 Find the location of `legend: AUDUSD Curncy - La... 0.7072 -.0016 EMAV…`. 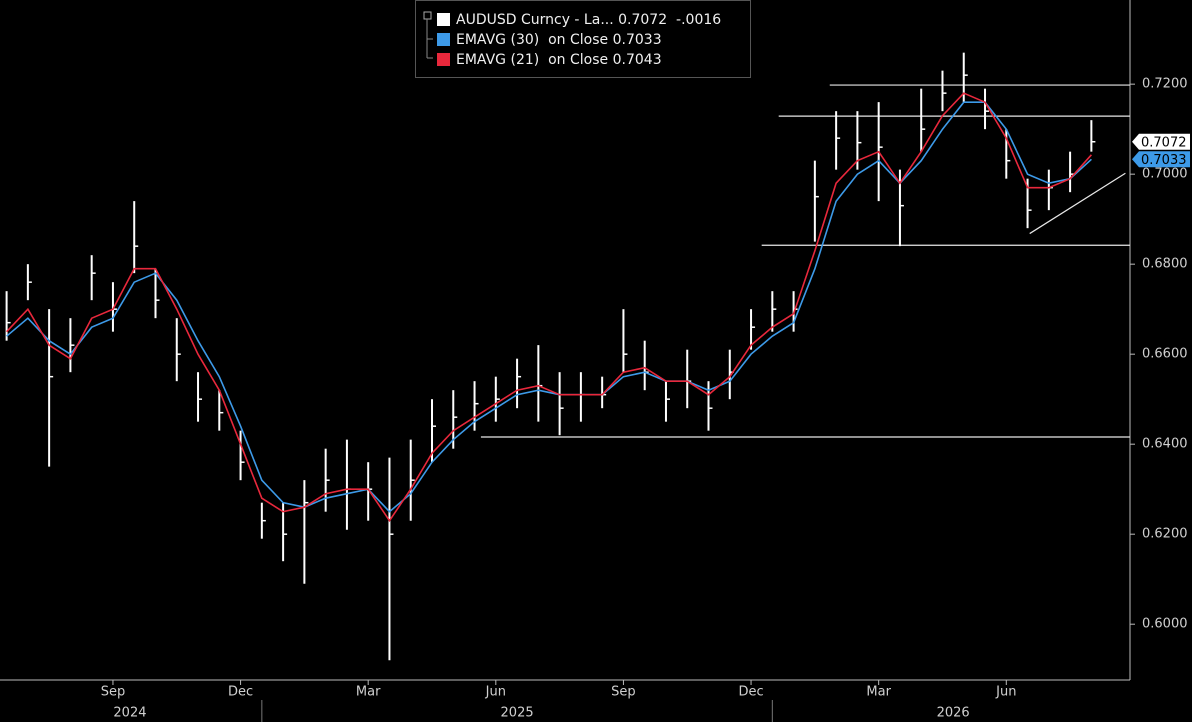

legend: AUDUSD Curncy - La... 0.7072 -.0016 EMAV… is located at coordinates (583, 39).